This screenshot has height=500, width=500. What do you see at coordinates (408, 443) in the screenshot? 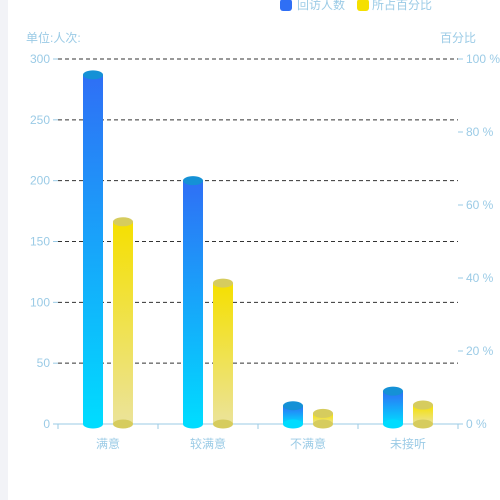
I see `x-tick-label: 未接听` at bounding box center [408, 443].